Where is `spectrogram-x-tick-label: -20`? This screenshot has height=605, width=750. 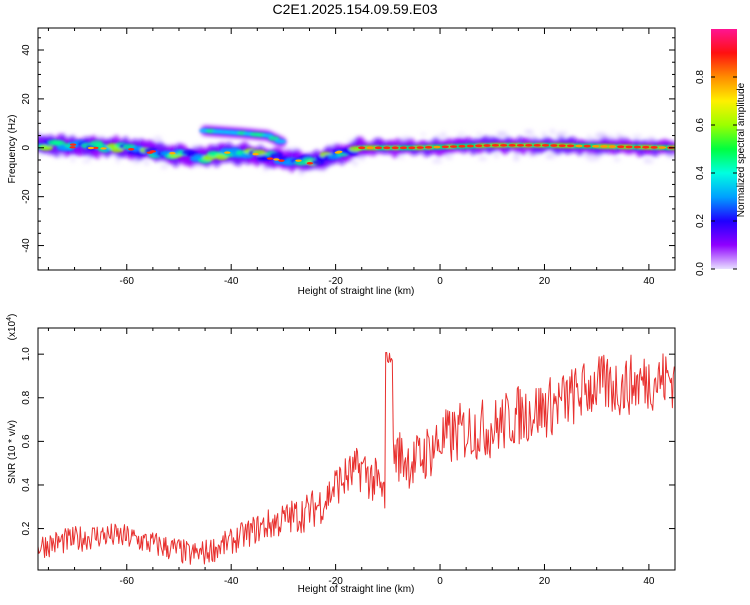
spectrogram-x-tick-label: -20 is located at coordinates (335, 281).